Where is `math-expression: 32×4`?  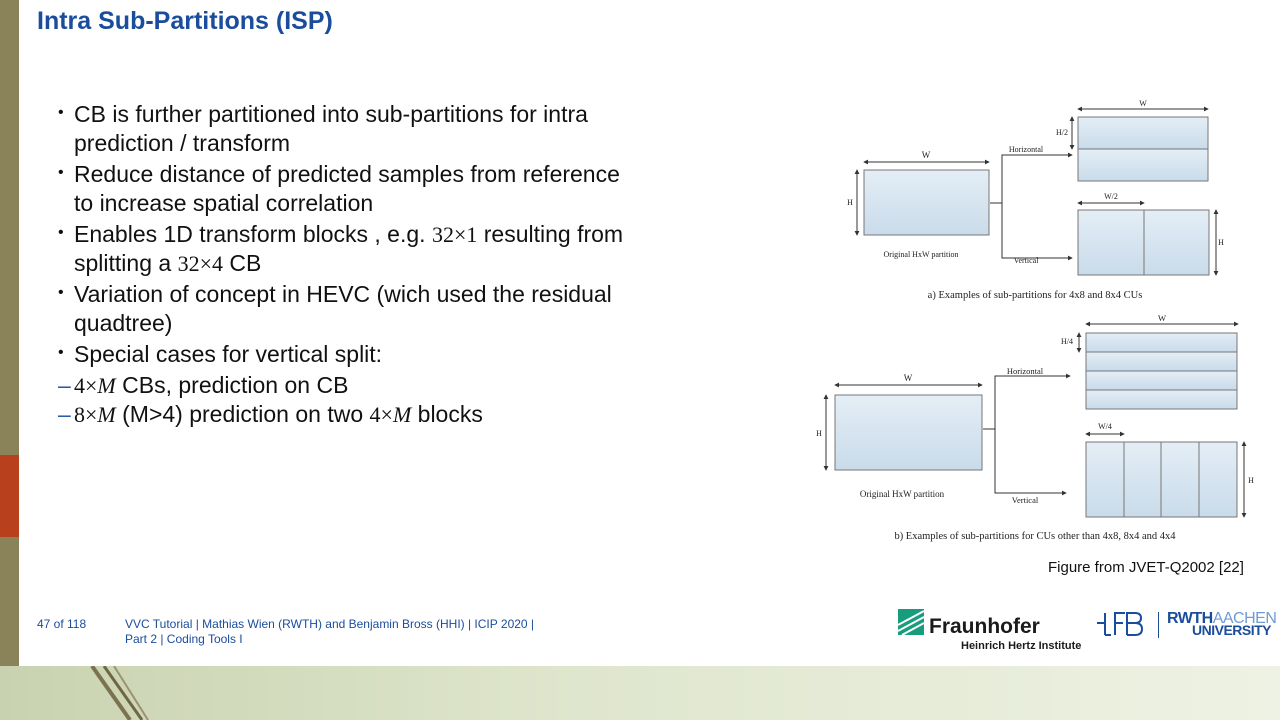
math-expression: 32×4 is located at coordinates (200, 263).